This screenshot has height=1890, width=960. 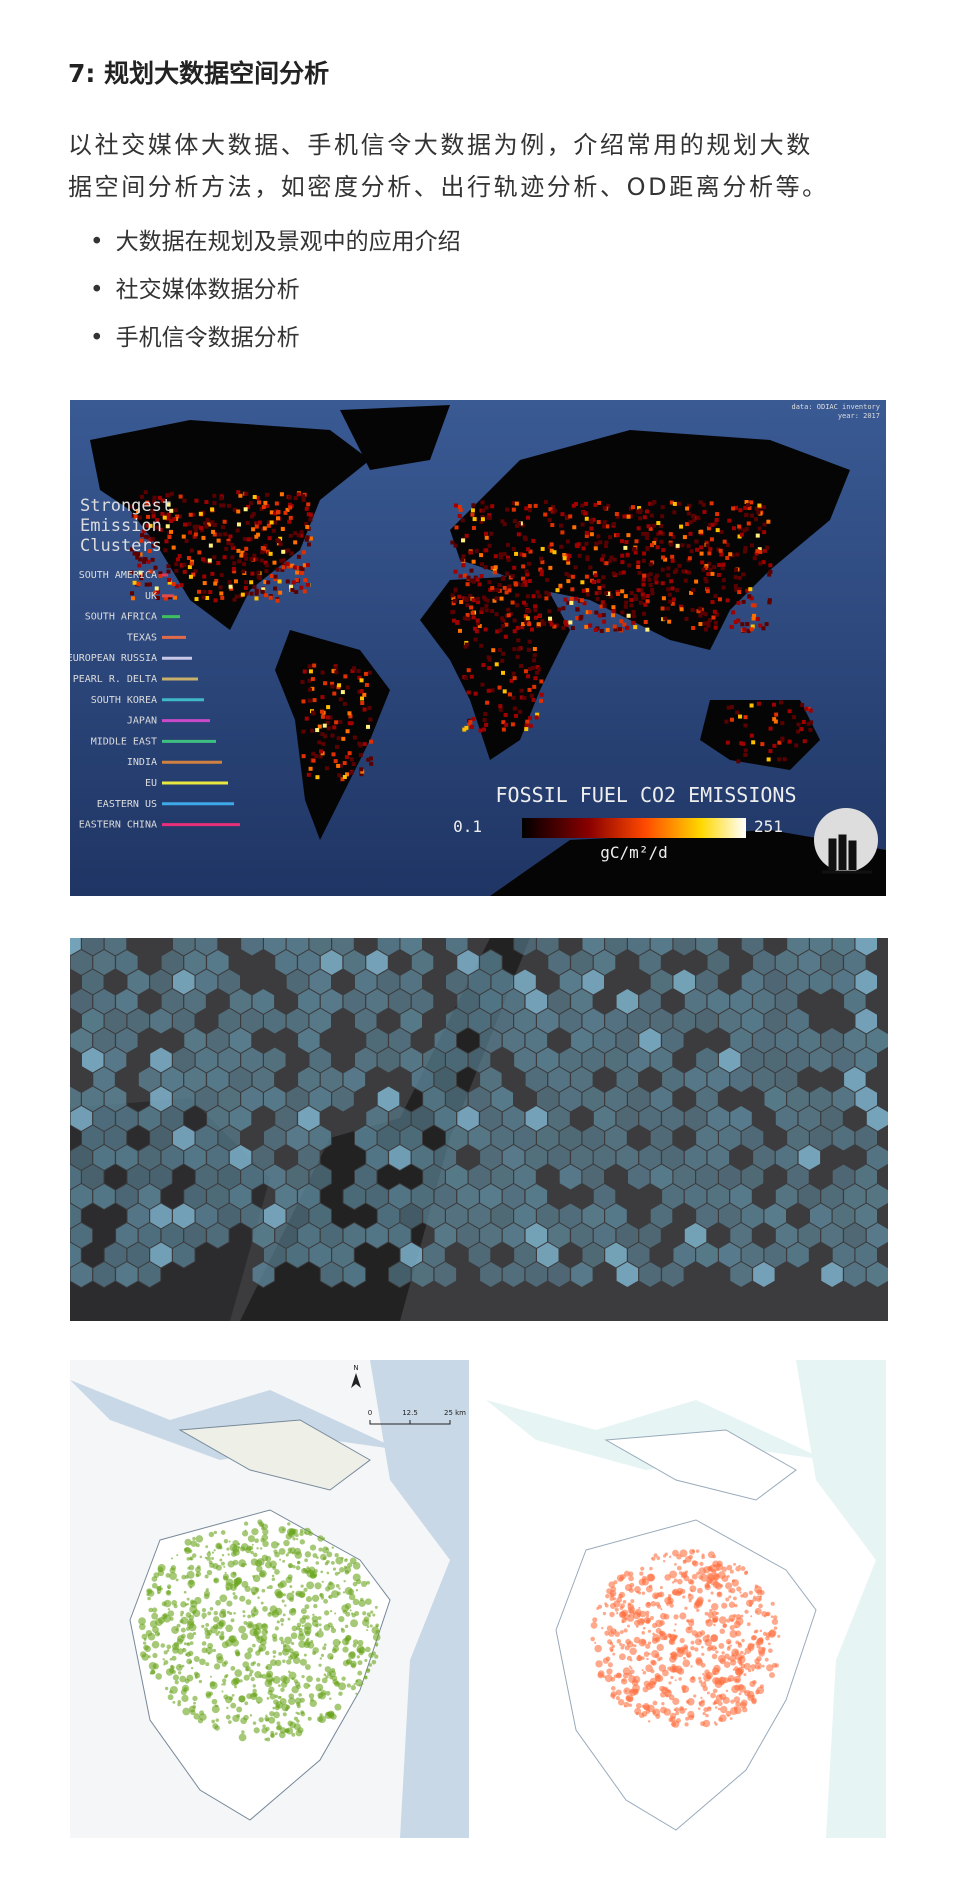 I want to click on bullet: 大数据在规划及景观中的应用介绍, so click(x=275, y=246).